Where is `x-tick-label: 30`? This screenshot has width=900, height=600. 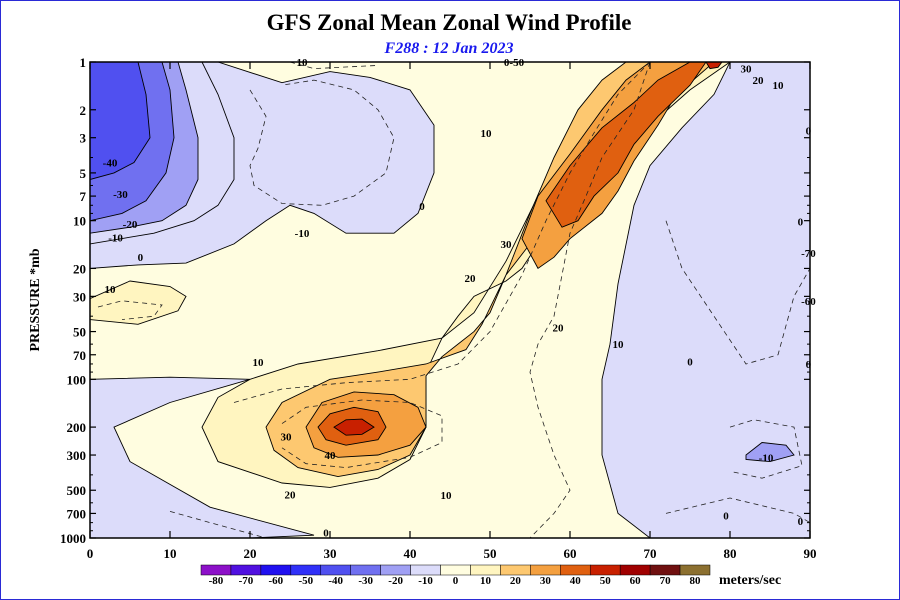
x-tick-label: 30 is located at coordinates (330, 553).